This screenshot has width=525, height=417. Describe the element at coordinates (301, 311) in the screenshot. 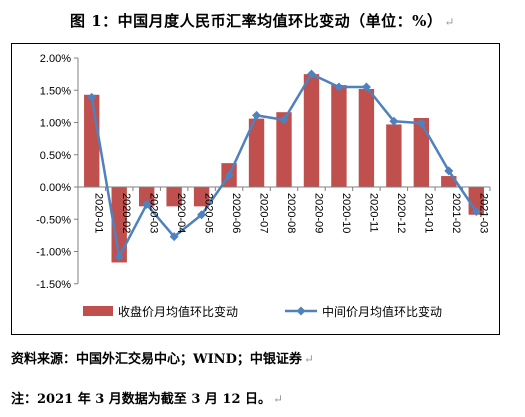

I see `legend-swatch-marker` at that location.